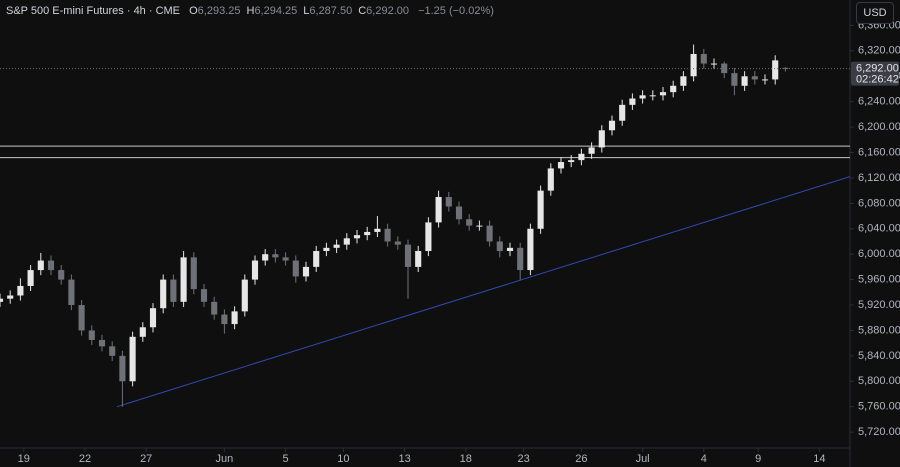 This screenshot has width=900, height=467. What do you see at coordinates (306, 11) in the screenshot?
I see `ohlc-key: L` at bounding box center [306, 11].